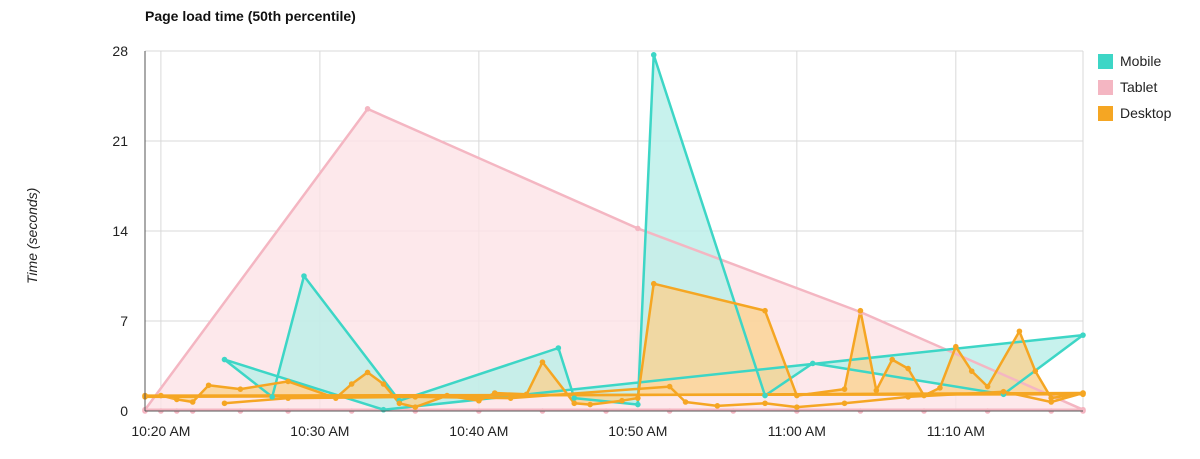 This screenshot has width=1200, height=459. I want to click on x-tick-label: 10:30 AM, so click(319, 431).